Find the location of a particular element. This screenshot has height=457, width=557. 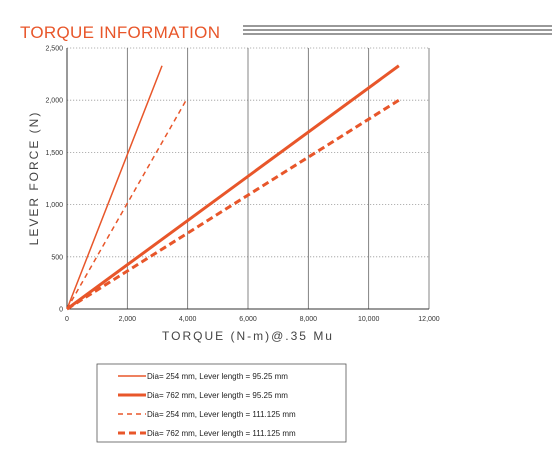

x-axis-label: TORQUE (N-m)@.35 Mu is located at coordinates (248, 336).